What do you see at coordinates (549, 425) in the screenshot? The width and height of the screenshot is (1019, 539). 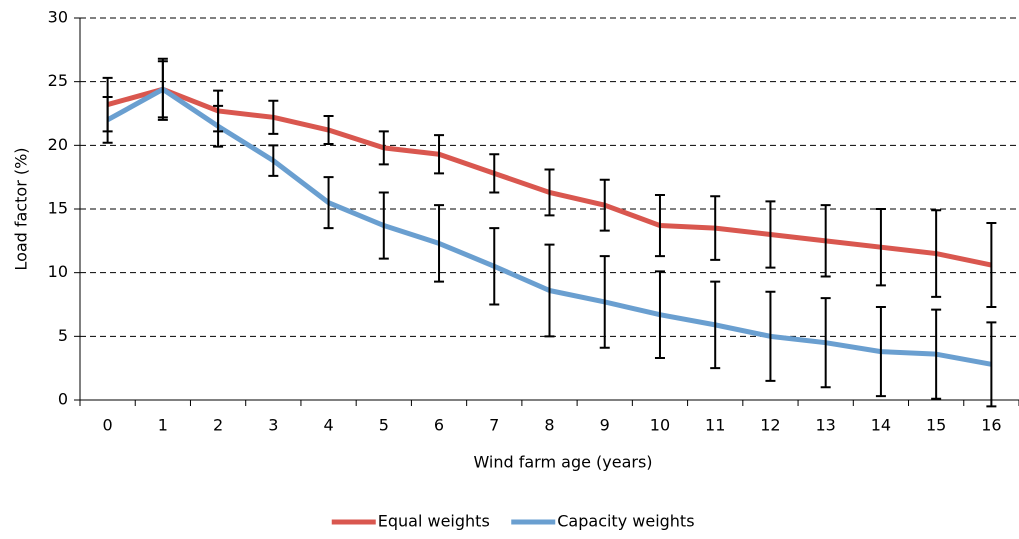 I see `x-tick-label: 8` at bounding box center [549, 425].